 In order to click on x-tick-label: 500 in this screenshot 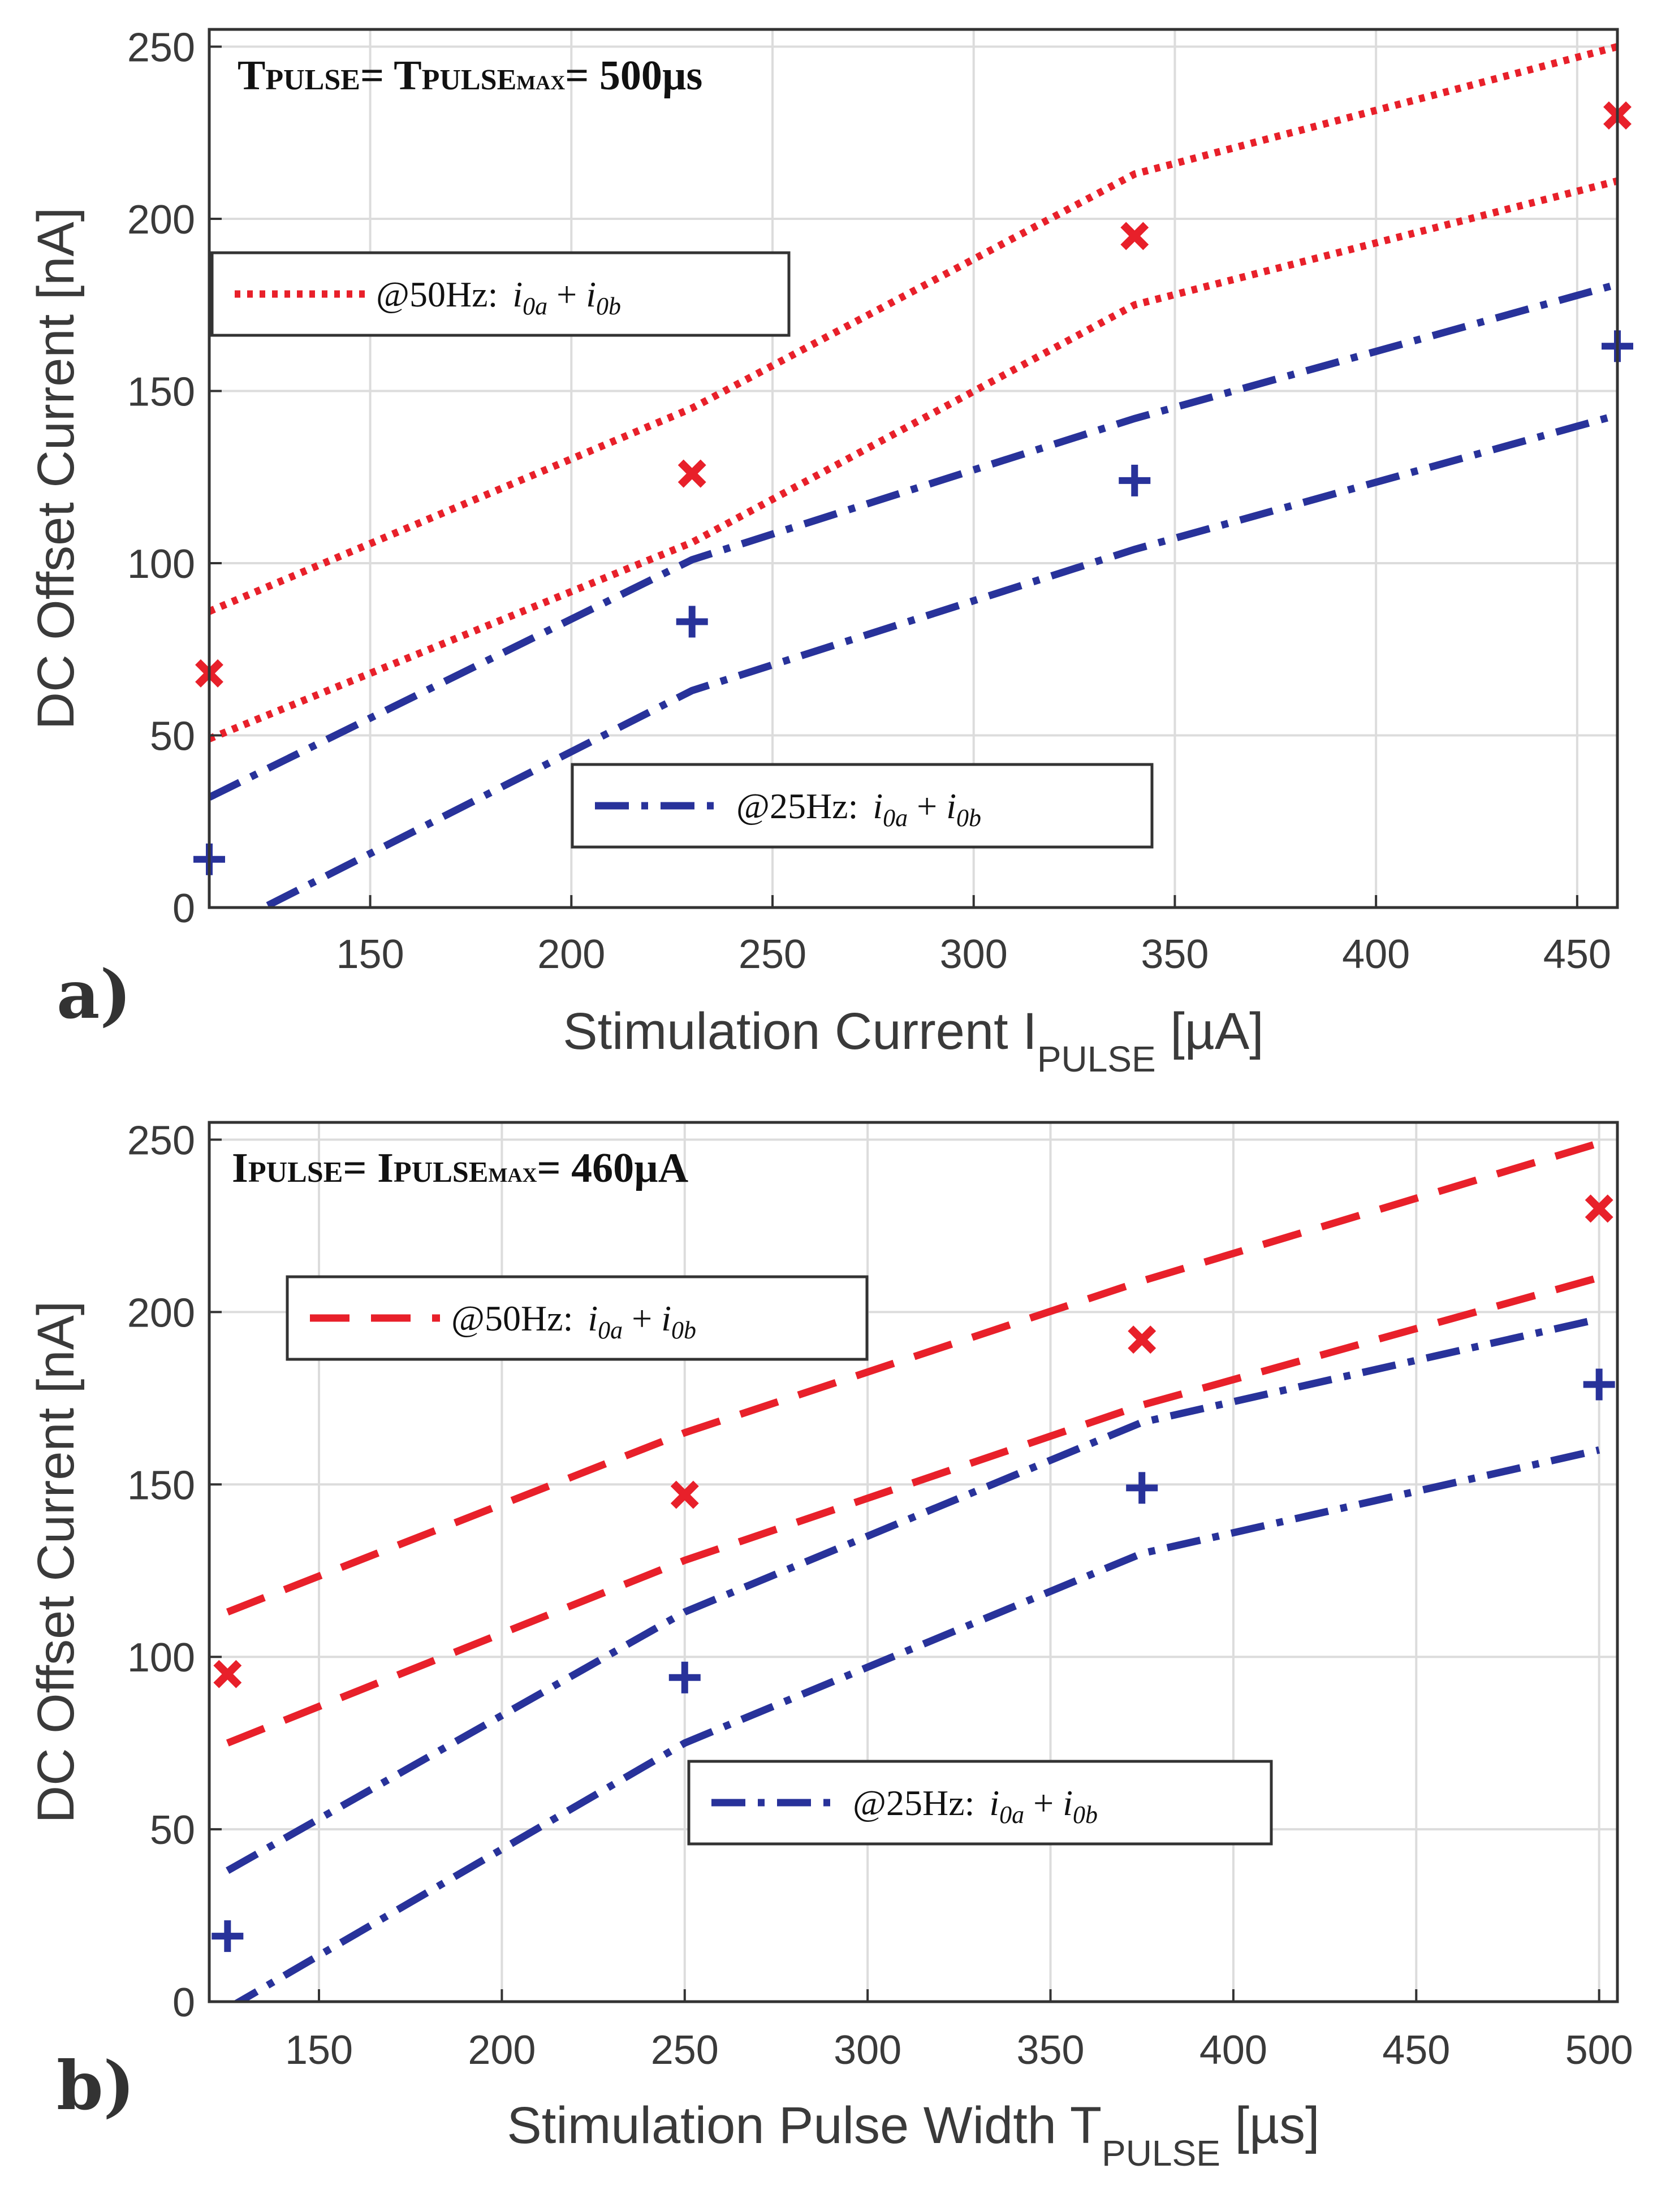, I will do `click(1599, 2050)`.